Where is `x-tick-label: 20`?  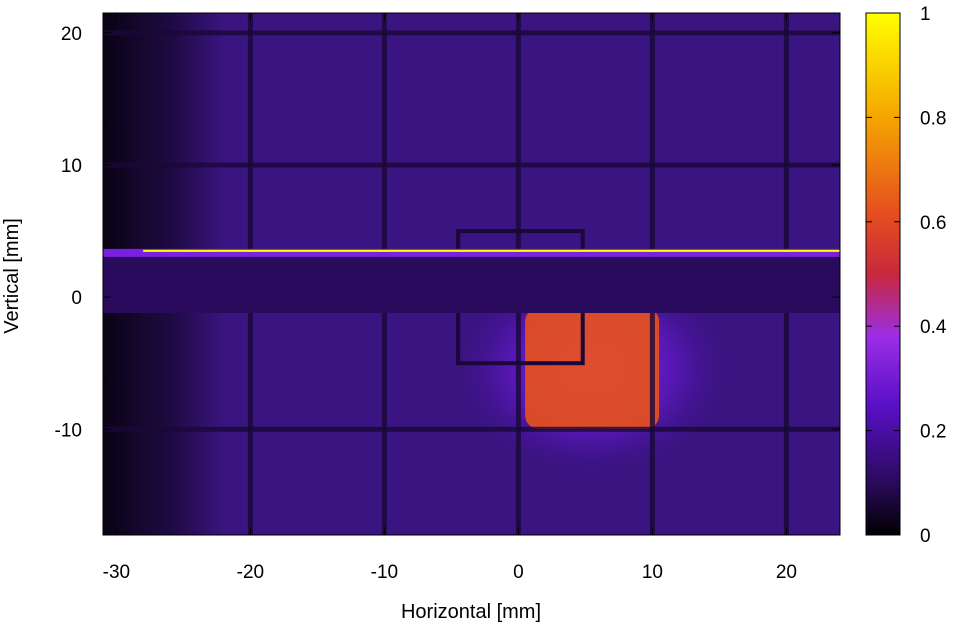 x-tick-label: 20 is located at coordinates (786, 572).